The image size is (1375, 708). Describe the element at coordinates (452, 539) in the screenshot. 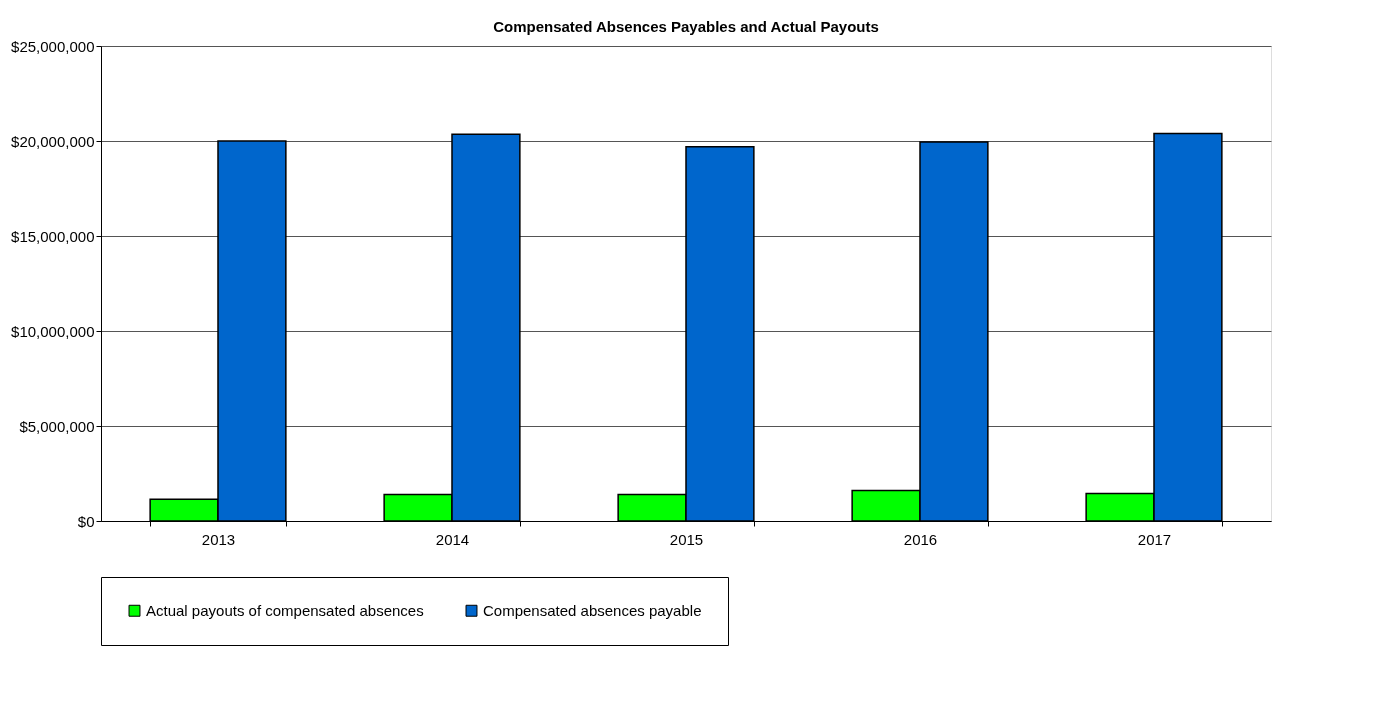

I see `x-tick-label: 2014` at that location.